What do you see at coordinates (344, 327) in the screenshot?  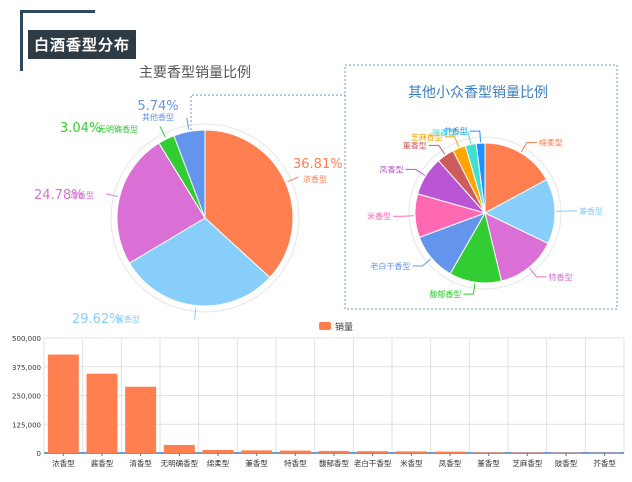 I see `legend-label: 销量` at bounding box center [344, 327].